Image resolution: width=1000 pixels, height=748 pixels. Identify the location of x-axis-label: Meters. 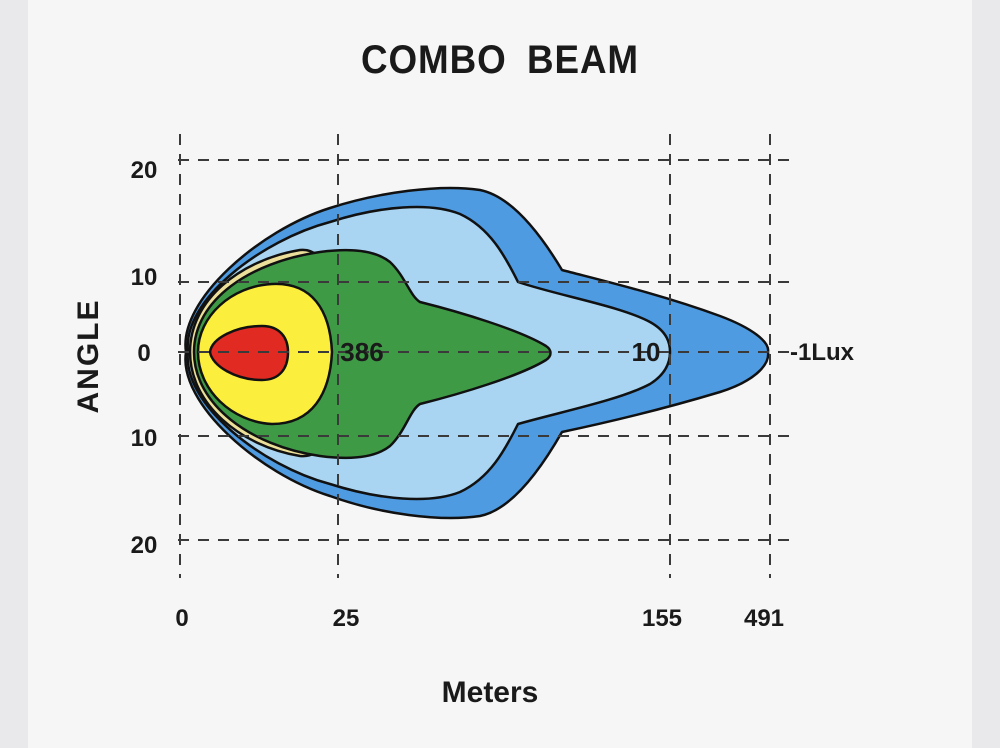
(490, 692).